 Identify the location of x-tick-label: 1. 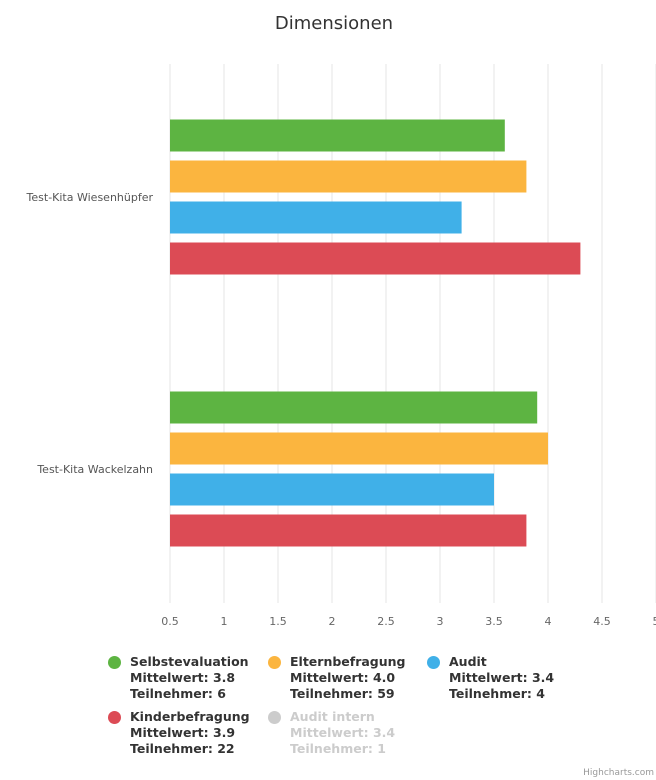
(224, 621).